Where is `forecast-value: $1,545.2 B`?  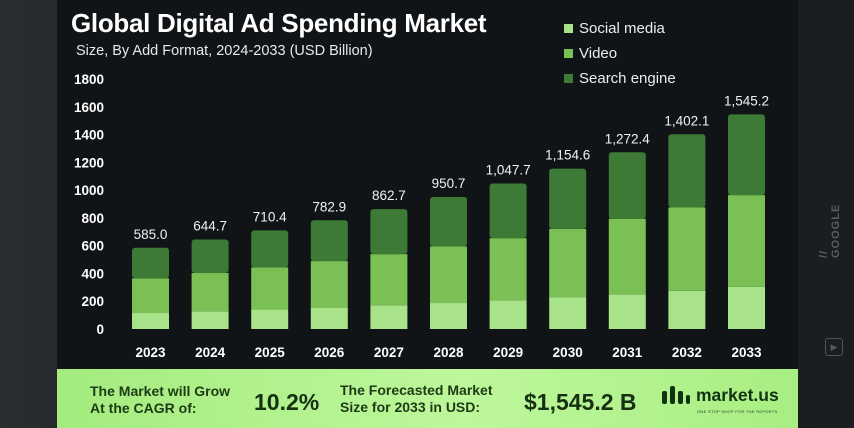 forecast-value: $1,545.2 B is located at coordinates (580, 402).